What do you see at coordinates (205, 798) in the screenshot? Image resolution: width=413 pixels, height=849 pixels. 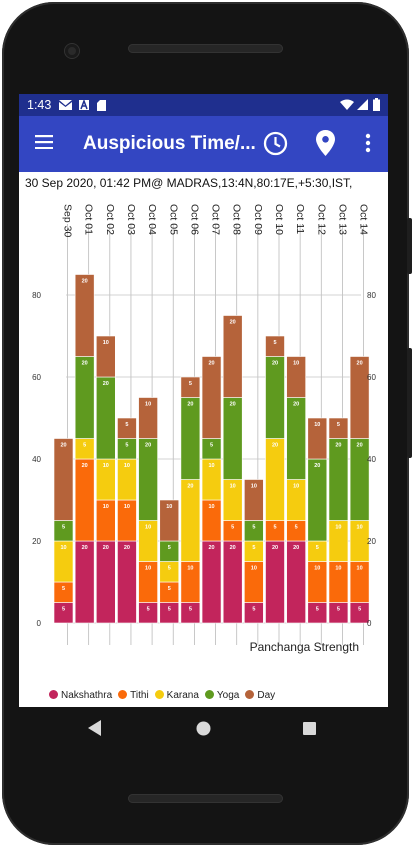 I see `bottom-speaker` at bounding box center [205, 798].